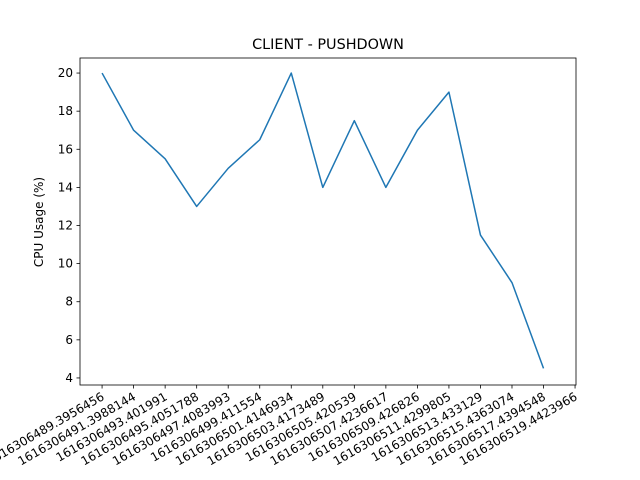 The image size is (640, 480). What do you see at coordinates (65, 149) in the screenshot?
I see `y-tick-label: 16` at bounding box center [65, 149].